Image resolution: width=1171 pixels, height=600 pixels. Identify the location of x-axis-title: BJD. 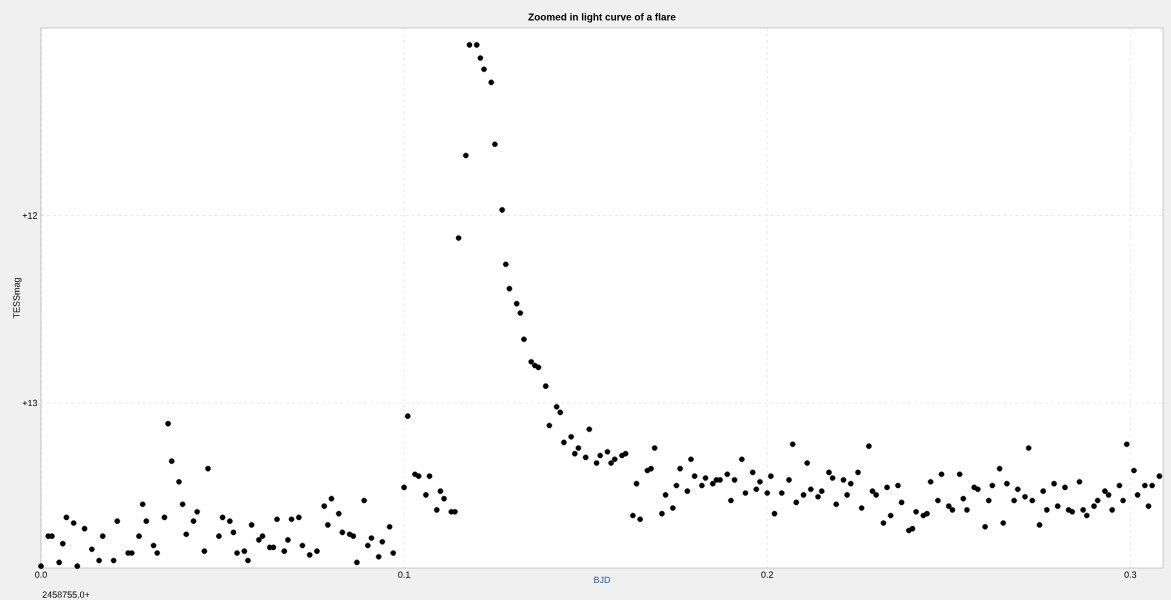
(602, 579).